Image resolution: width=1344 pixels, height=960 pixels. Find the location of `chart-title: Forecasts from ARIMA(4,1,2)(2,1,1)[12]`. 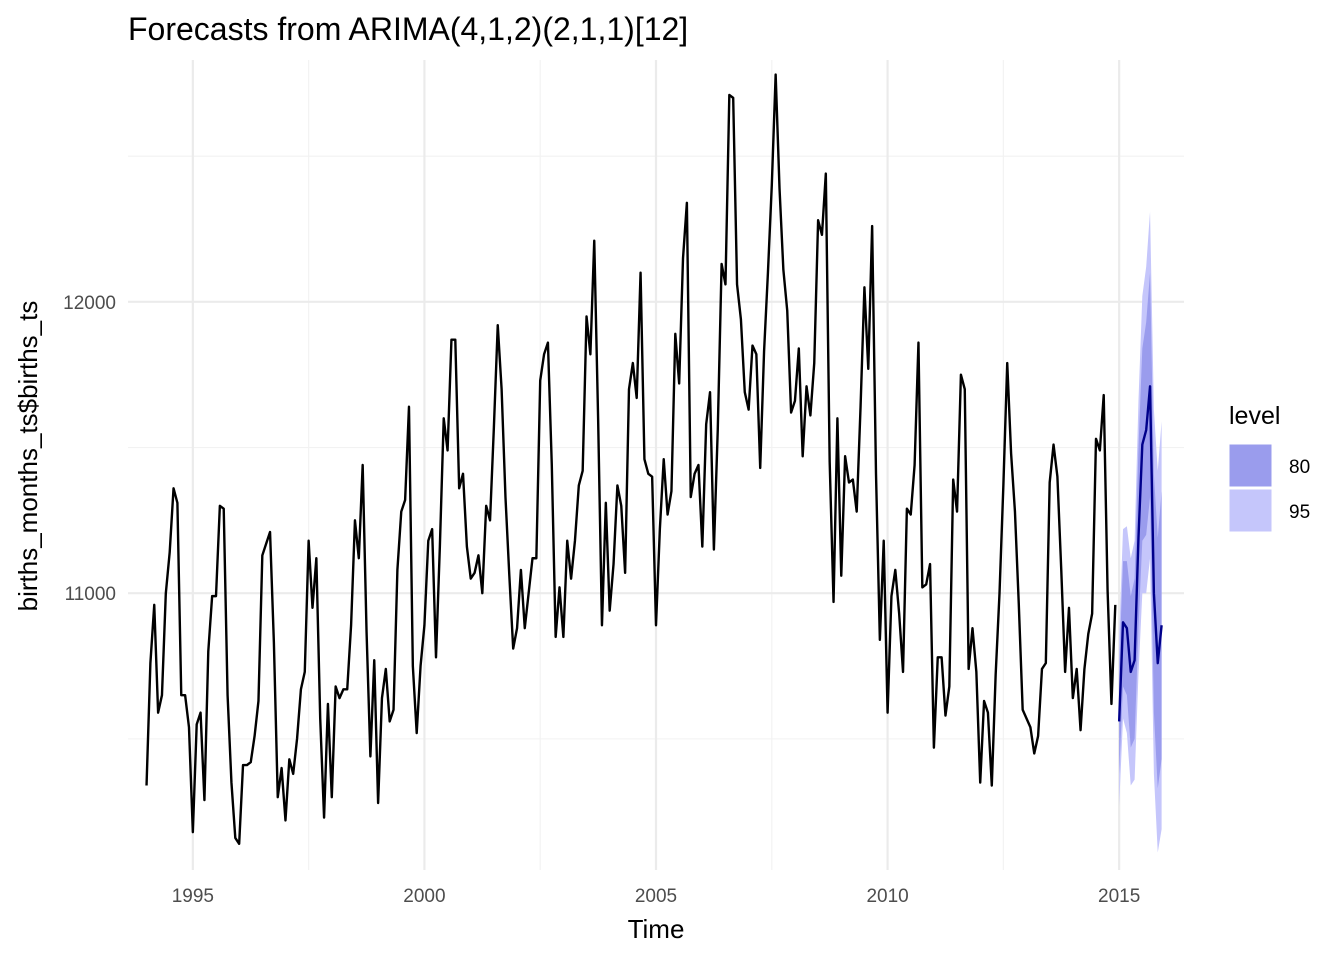

chart-title: Forecasts from ARIMA(4,1,2)(2,1,1)[12] is located at coordinates (408, 29).